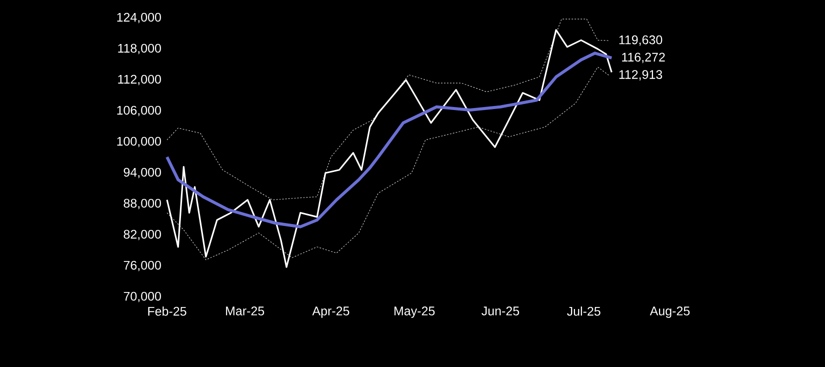 The height and width of the screenshot is (367, 825). I want to click on x-tick-label: Jul-25, so click(583, 311).